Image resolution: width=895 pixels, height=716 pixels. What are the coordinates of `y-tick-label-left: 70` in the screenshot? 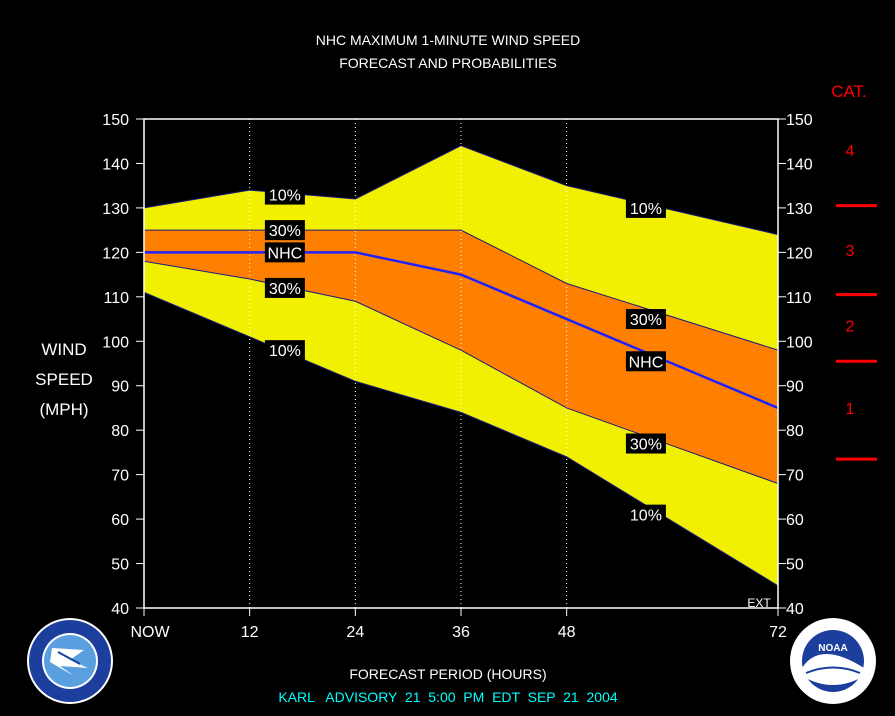 It's located at (120, 476).